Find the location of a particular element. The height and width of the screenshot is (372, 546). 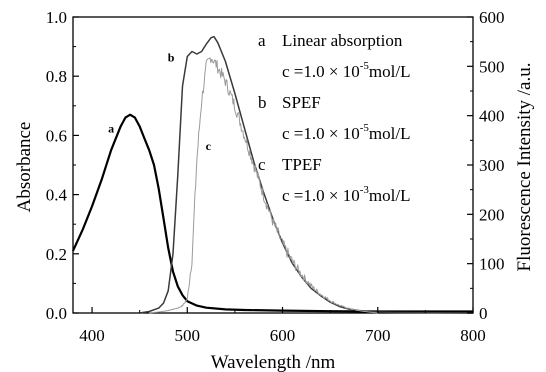

legend-key-c: c is located at coordinates (262, 164).